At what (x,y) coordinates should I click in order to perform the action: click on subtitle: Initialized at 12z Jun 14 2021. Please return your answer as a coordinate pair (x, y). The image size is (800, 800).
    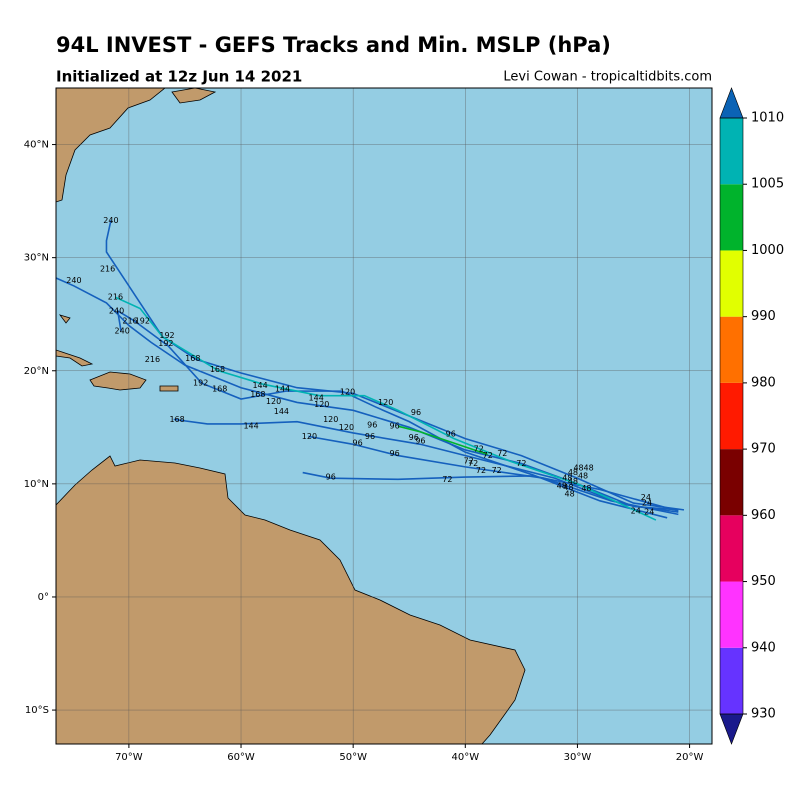
    Looking at the image, I should click on (179, 77).